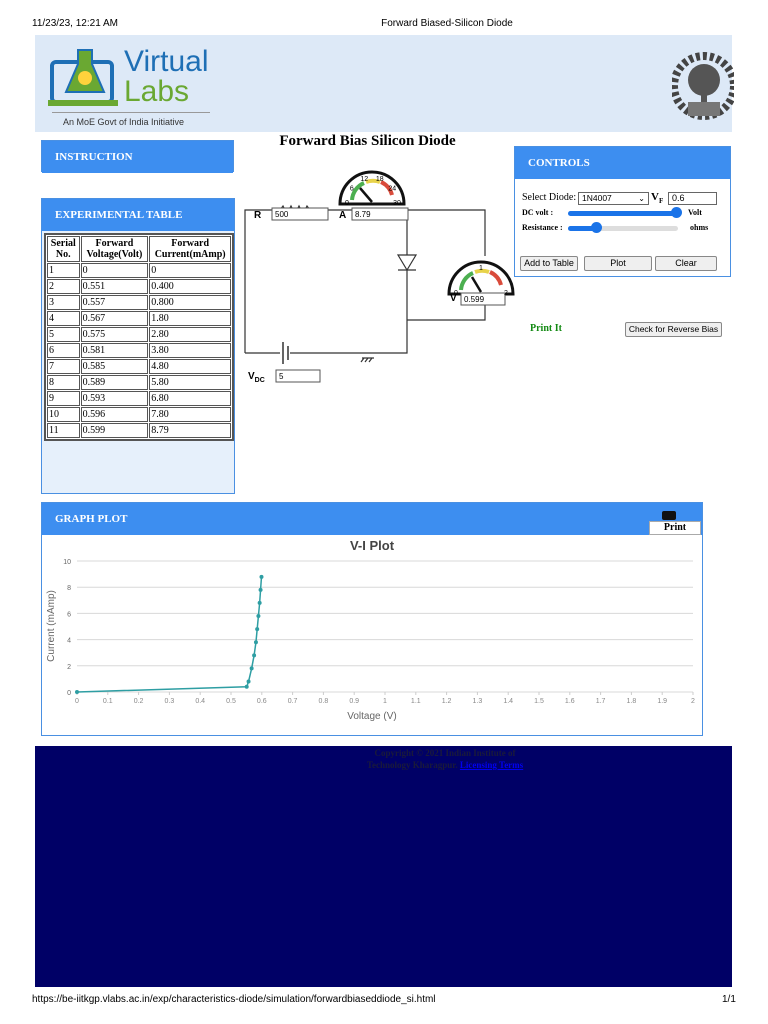  I want to click on logo-icon, so click(83, 77).